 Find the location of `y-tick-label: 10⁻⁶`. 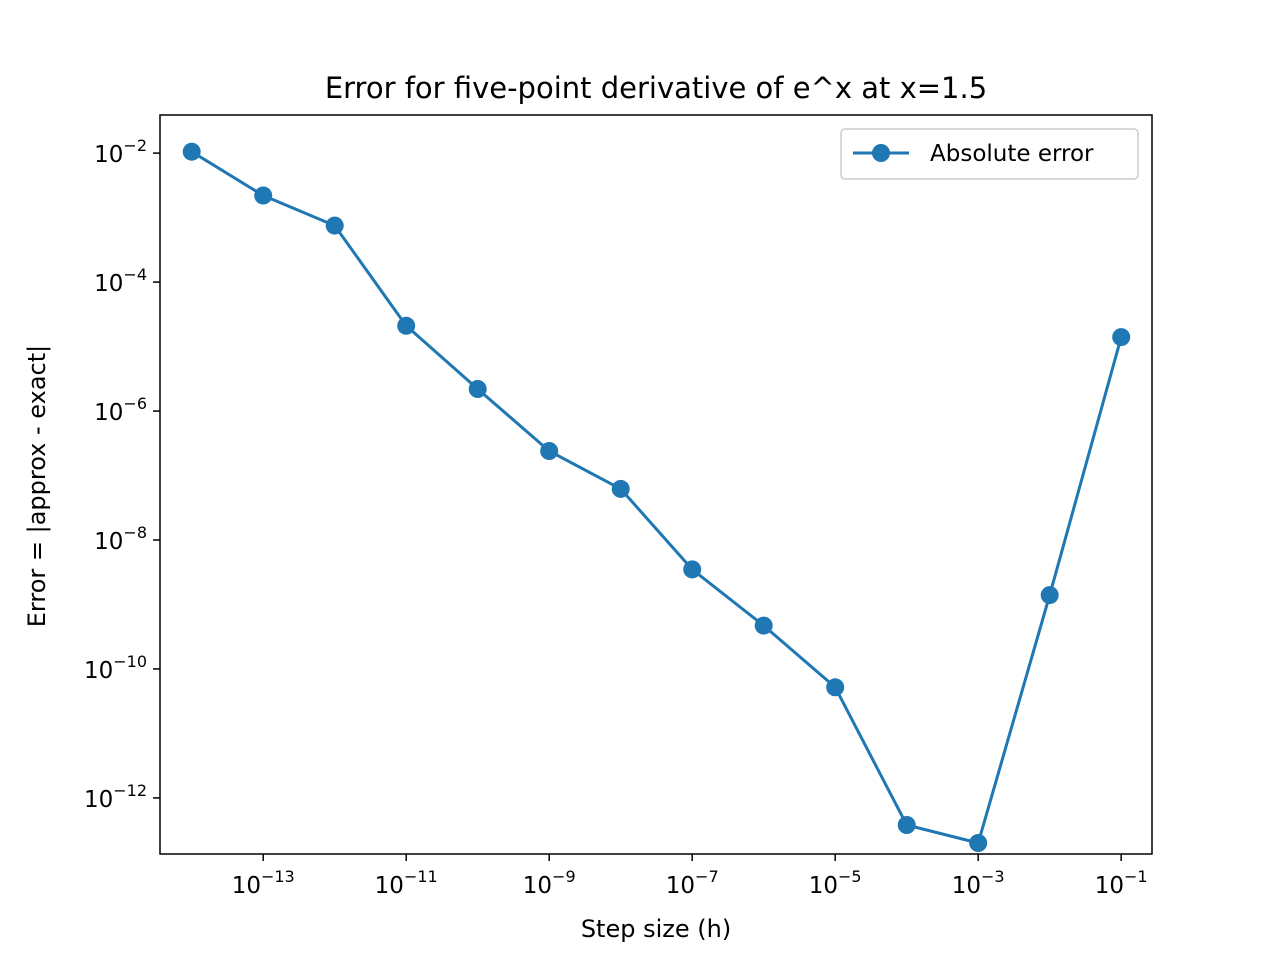

y-tick-label: 10⁻⁶ is located at coordinates (120, 410).